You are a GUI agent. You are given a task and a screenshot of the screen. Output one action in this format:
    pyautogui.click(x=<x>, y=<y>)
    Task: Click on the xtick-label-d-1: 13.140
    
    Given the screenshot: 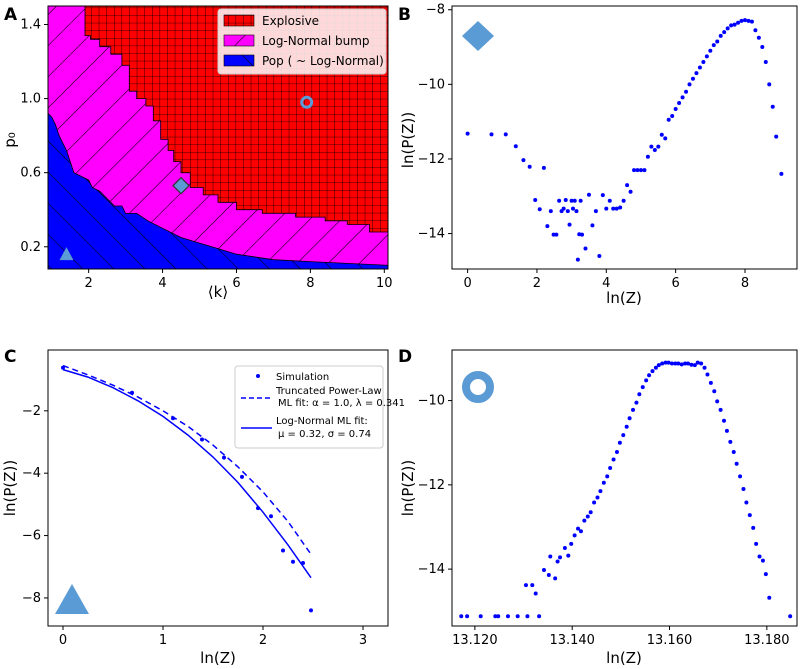 What is the action you would take?
    pyautogui.click(x=572, y=640)
    